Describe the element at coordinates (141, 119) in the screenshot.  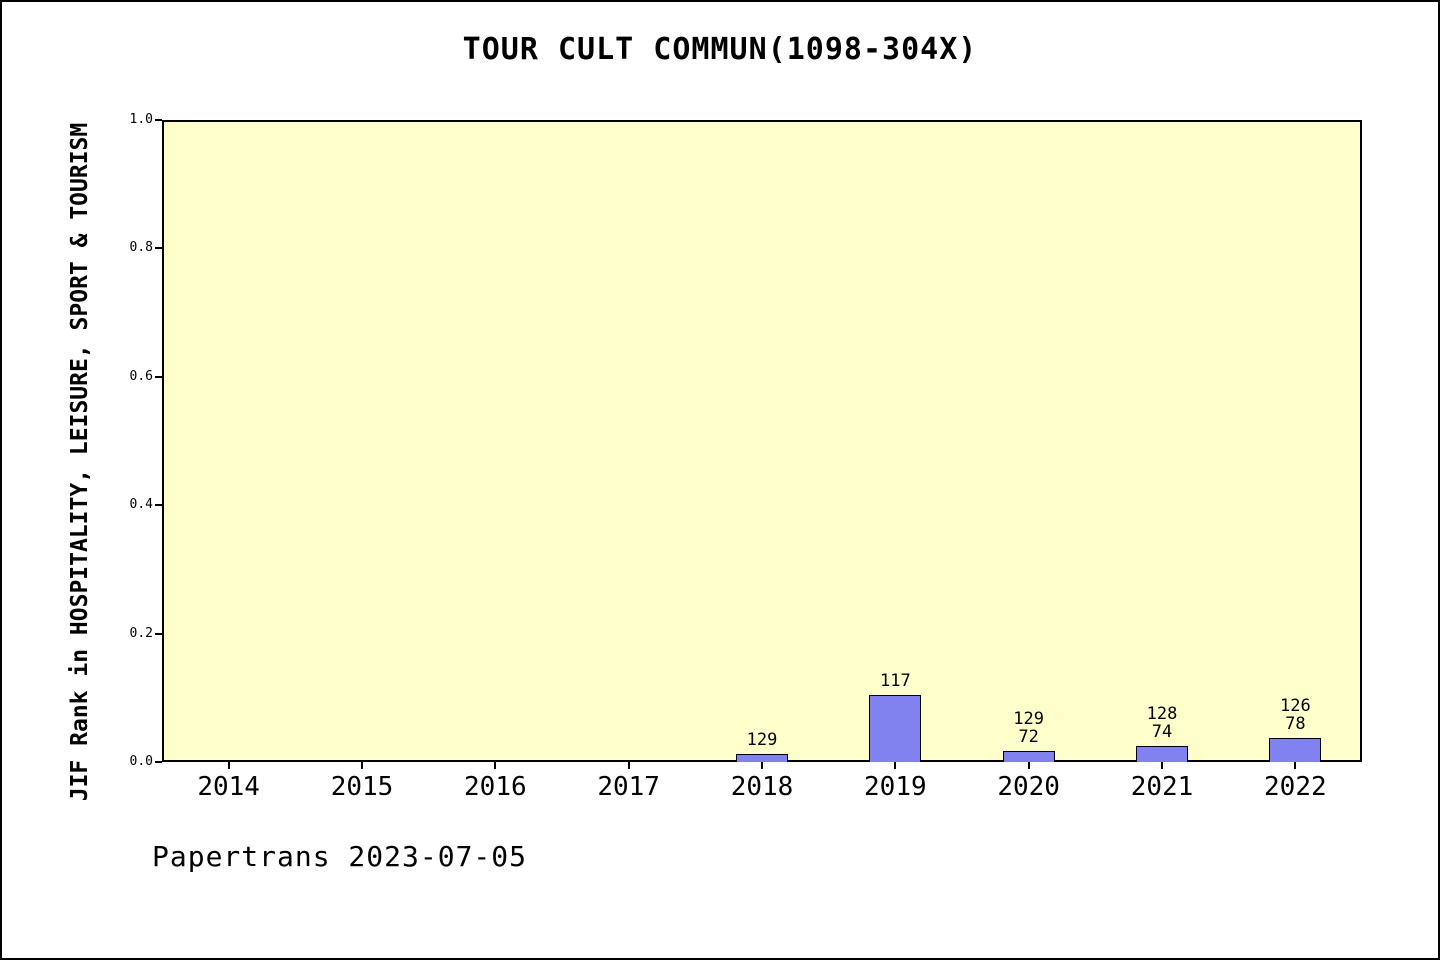
I see `y-axis-tick-label: 1.0` at that location.